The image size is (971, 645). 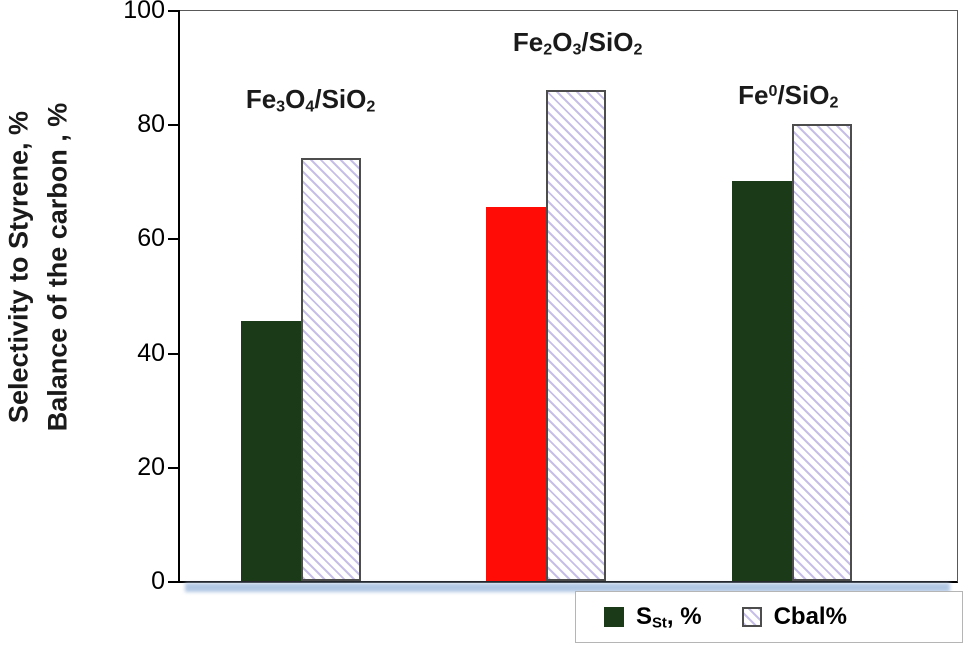 I want to click on y-axis-title-line2: Balance of the carbon , %, so click(x=57, y=267).